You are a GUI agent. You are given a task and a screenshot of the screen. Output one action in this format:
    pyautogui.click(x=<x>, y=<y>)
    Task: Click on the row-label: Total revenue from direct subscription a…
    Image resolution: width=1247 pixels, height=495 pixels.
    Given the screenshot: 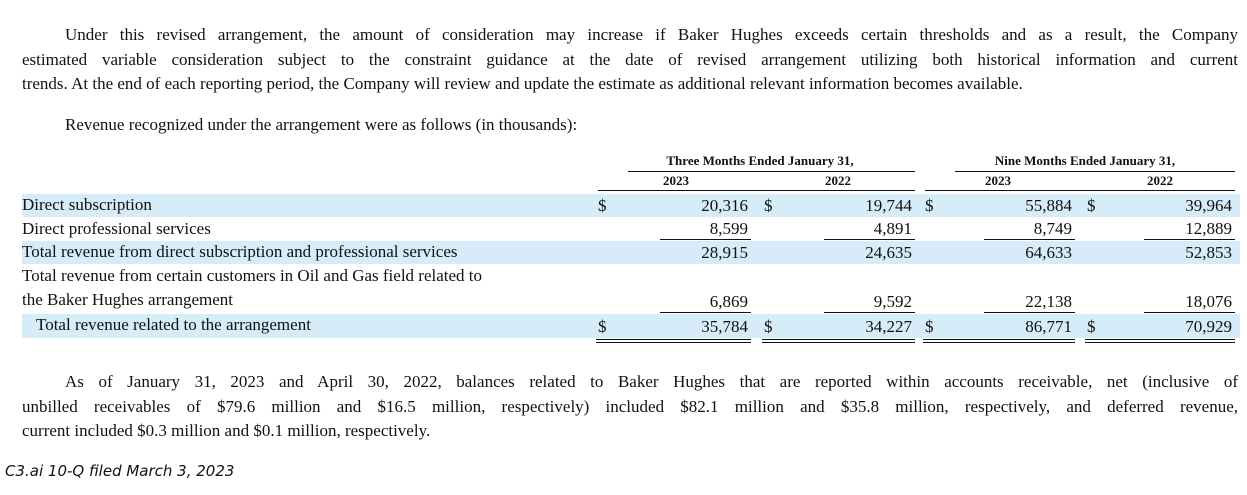 What is the action you would take?
    pyautogui.click(x=240, y=251)
    